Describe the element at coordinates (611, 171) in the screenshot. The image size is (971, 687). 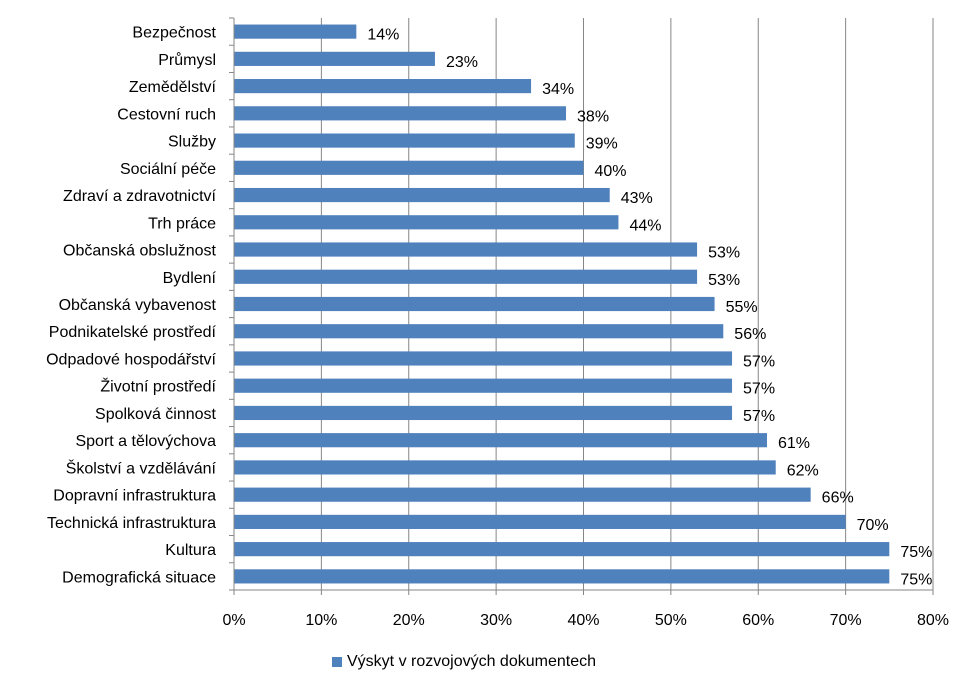
I see `data-label: 40%` at that location.